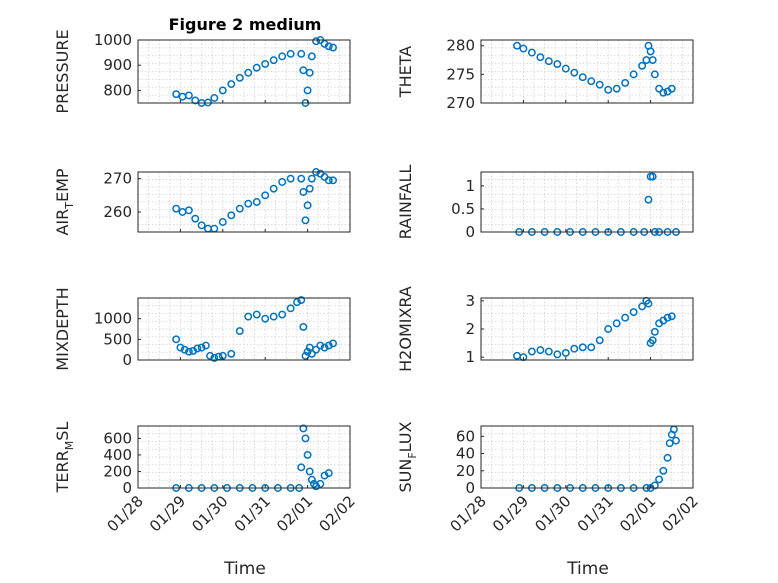  What do you see at coordinates (463, 209) in the screenshot?
I see `y-tick-label: 0.5` at bounding box center [463, 209].